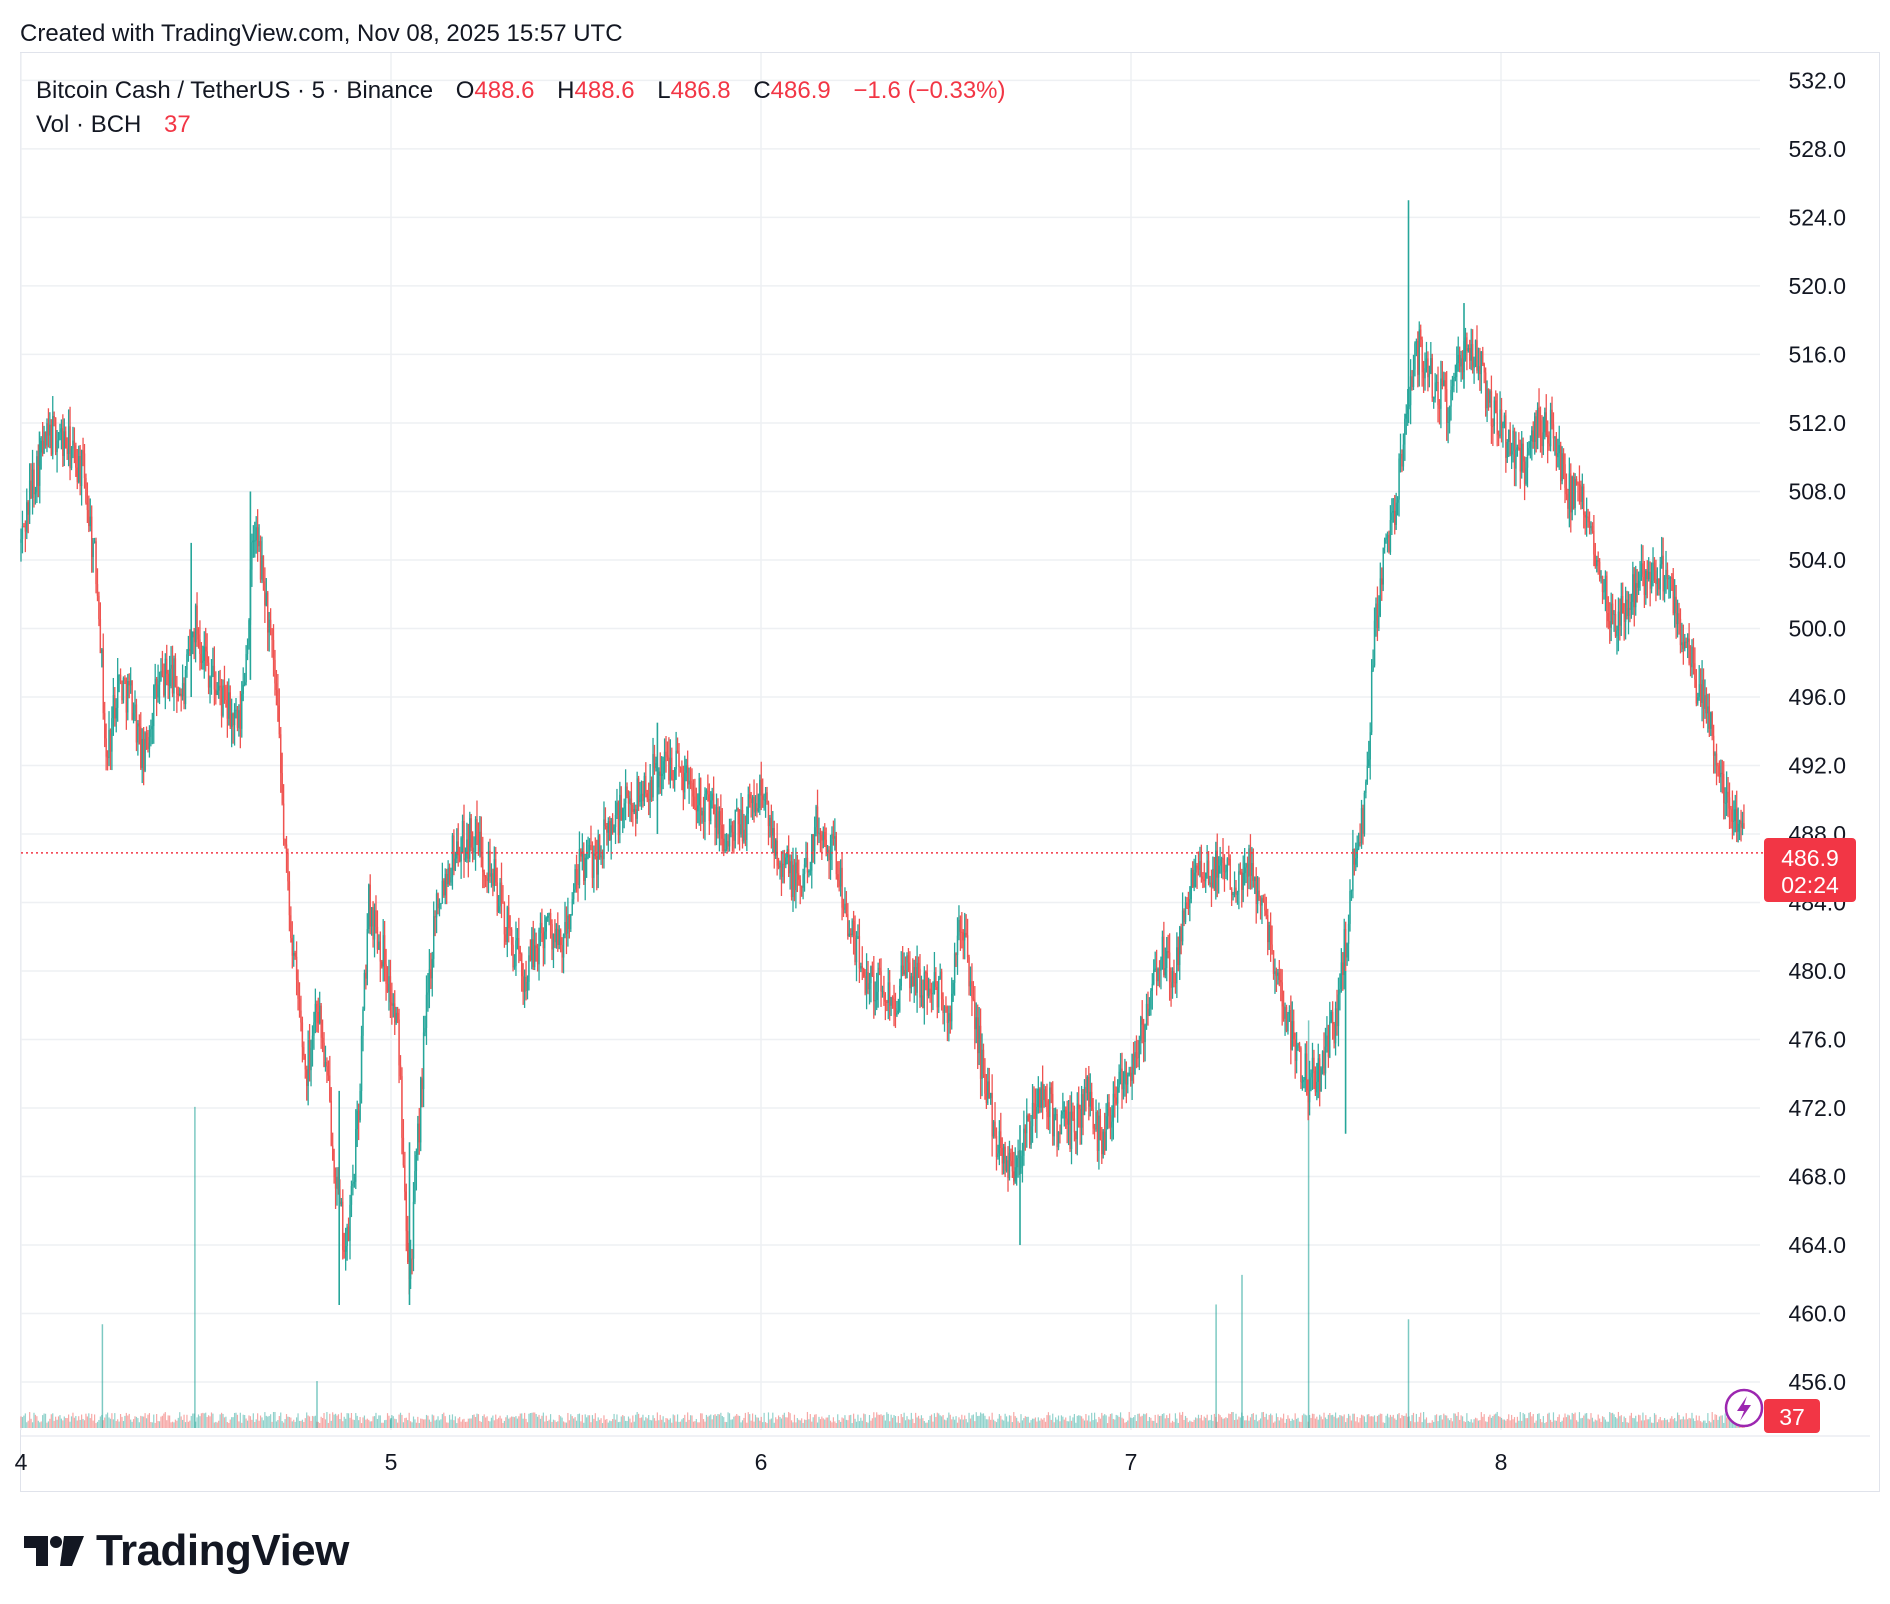 This screenshot has height=1604, width=1890. What do you see at coordinates (186, 1551) in the screenshot?
I see `tradingview-logo: TradingView` at bounding box center [186, 1551].